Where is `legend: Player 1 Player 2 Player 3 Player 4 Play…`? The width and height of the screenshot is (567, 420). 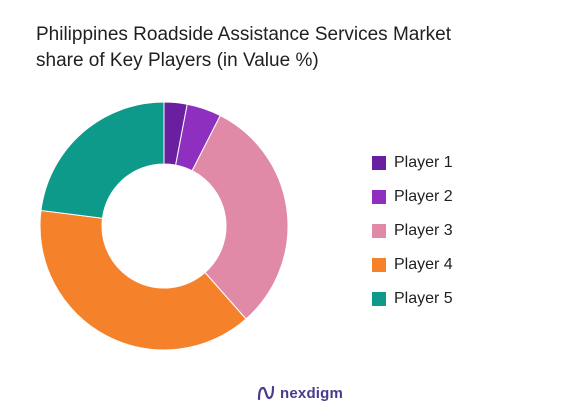
legend: Player 1 Player 2 Player 3 Player 4 Play… is located at coordinates (412, 231).